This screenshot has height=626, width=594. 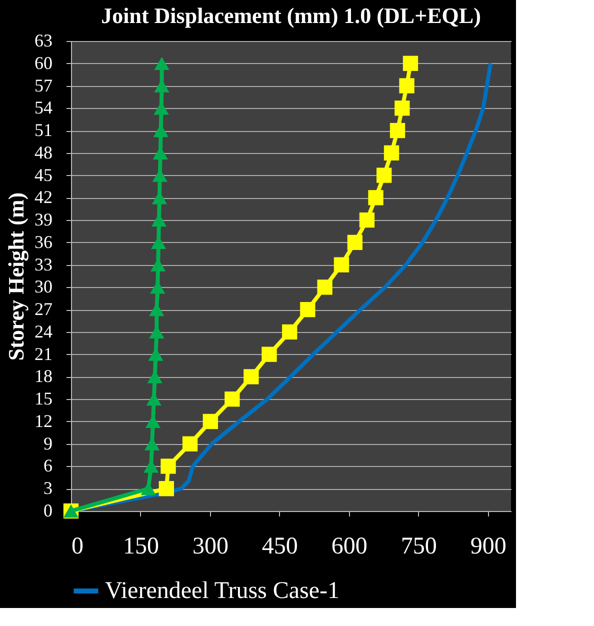 I want to click on chart-title: Joint Displacement (mm) 1.0 (DL+EQL), so click(x=291, y=15).